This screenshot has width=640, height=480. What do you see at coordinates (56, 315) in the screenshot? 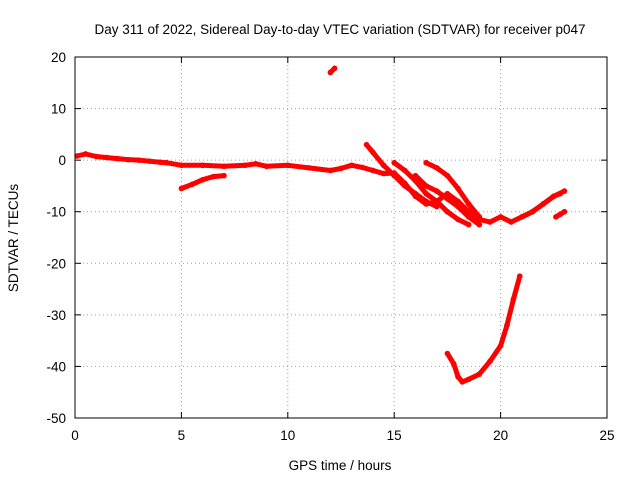
I see `y-tick-label: -30` at bounding box center [56, 315].